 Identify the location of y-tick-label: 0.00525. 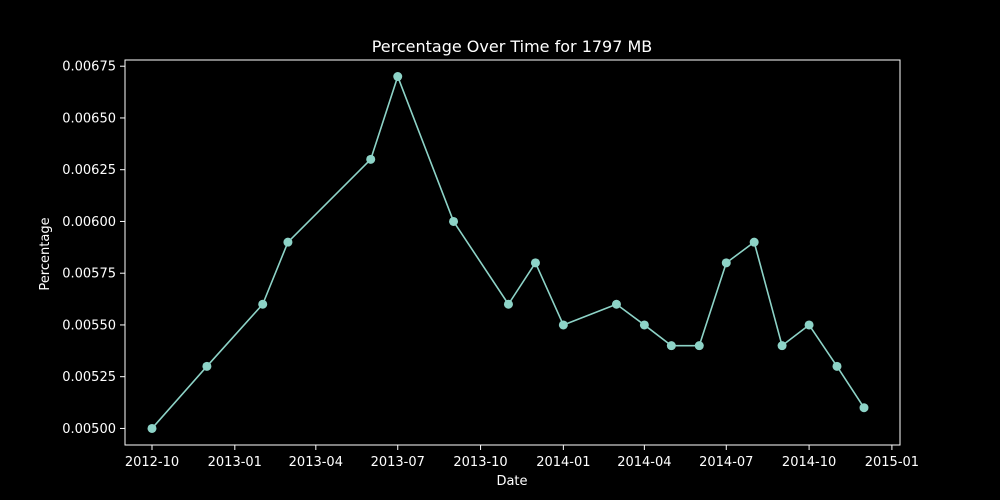
(89, 377).